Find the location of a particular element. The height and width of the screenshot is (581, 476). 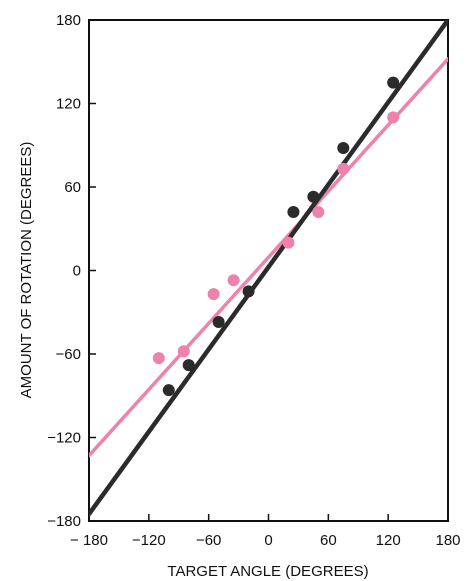

x-tick-label: 0 is located at coordinates (268, 540).